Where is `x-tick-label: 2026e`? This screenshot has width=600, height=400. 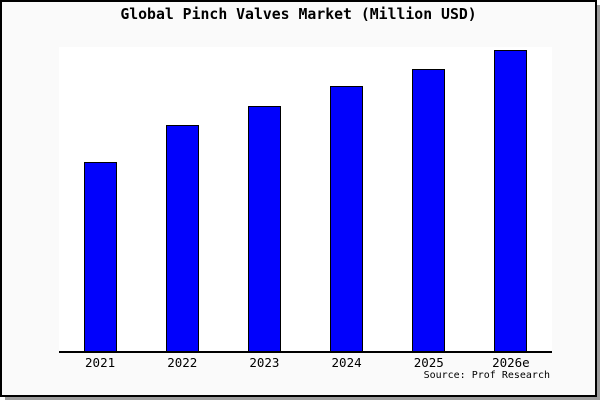 x-tick-label: 2026e is located at coordinates (511, 362).